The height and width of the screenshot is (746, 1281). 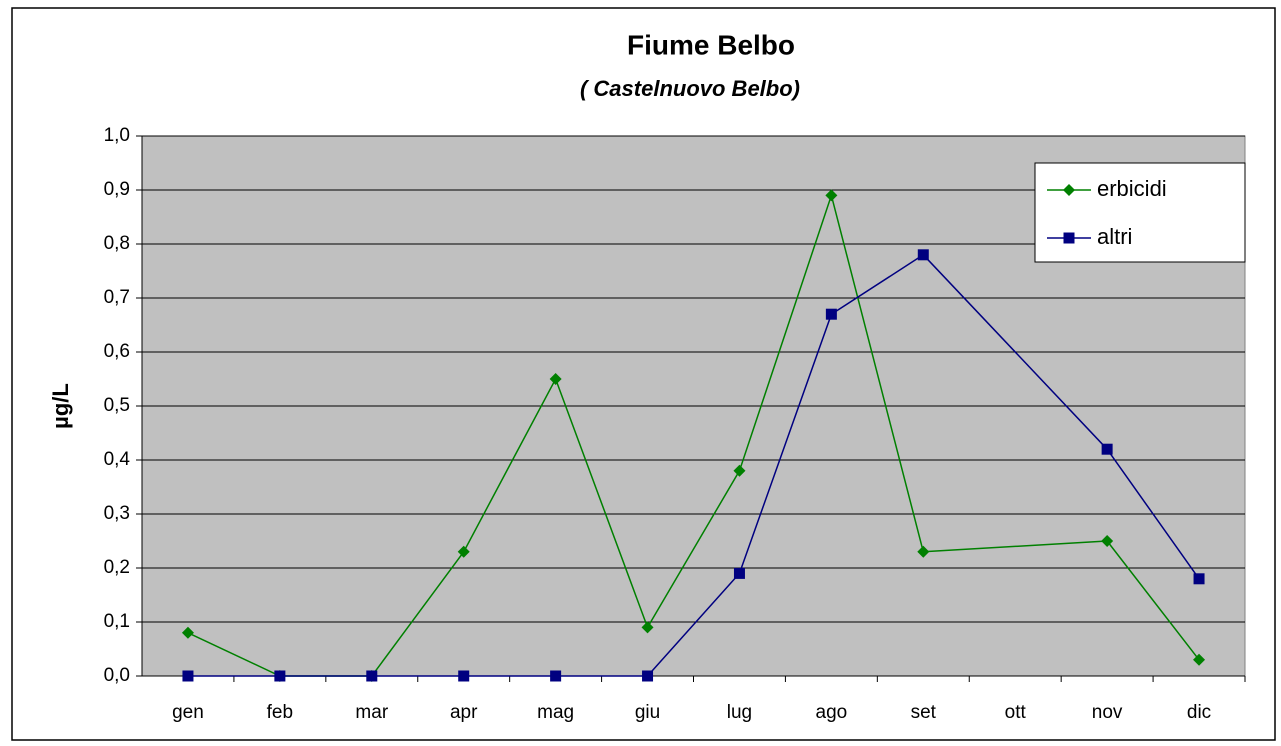 What do you see at coordinates (371, 712) in the screenshot?
I see `x-tick-label: mar` at bounding box center [371, 712].